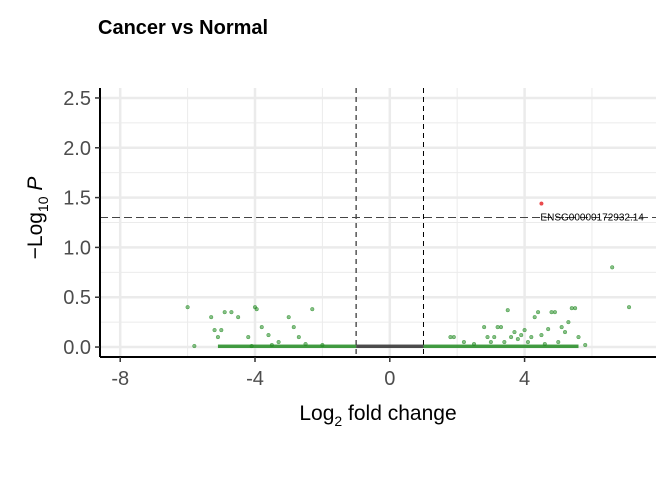 The height and width of the screenshot is (485, 672). Describe the element at coordinates (35, 187) in the screenshot. I see `y-axis-label-rest: P` at that location.